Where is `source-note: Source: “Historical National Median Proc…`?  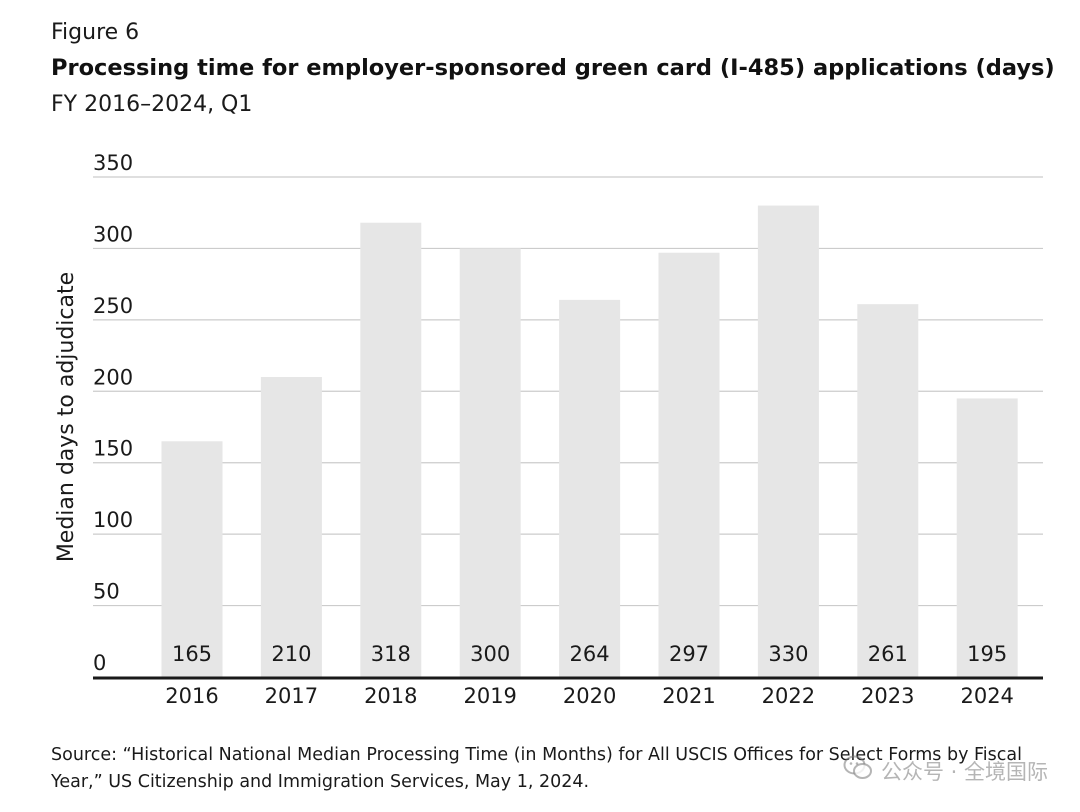 source-note: Source: “Historical National Median Proc… is located at coordinates (536, 768).